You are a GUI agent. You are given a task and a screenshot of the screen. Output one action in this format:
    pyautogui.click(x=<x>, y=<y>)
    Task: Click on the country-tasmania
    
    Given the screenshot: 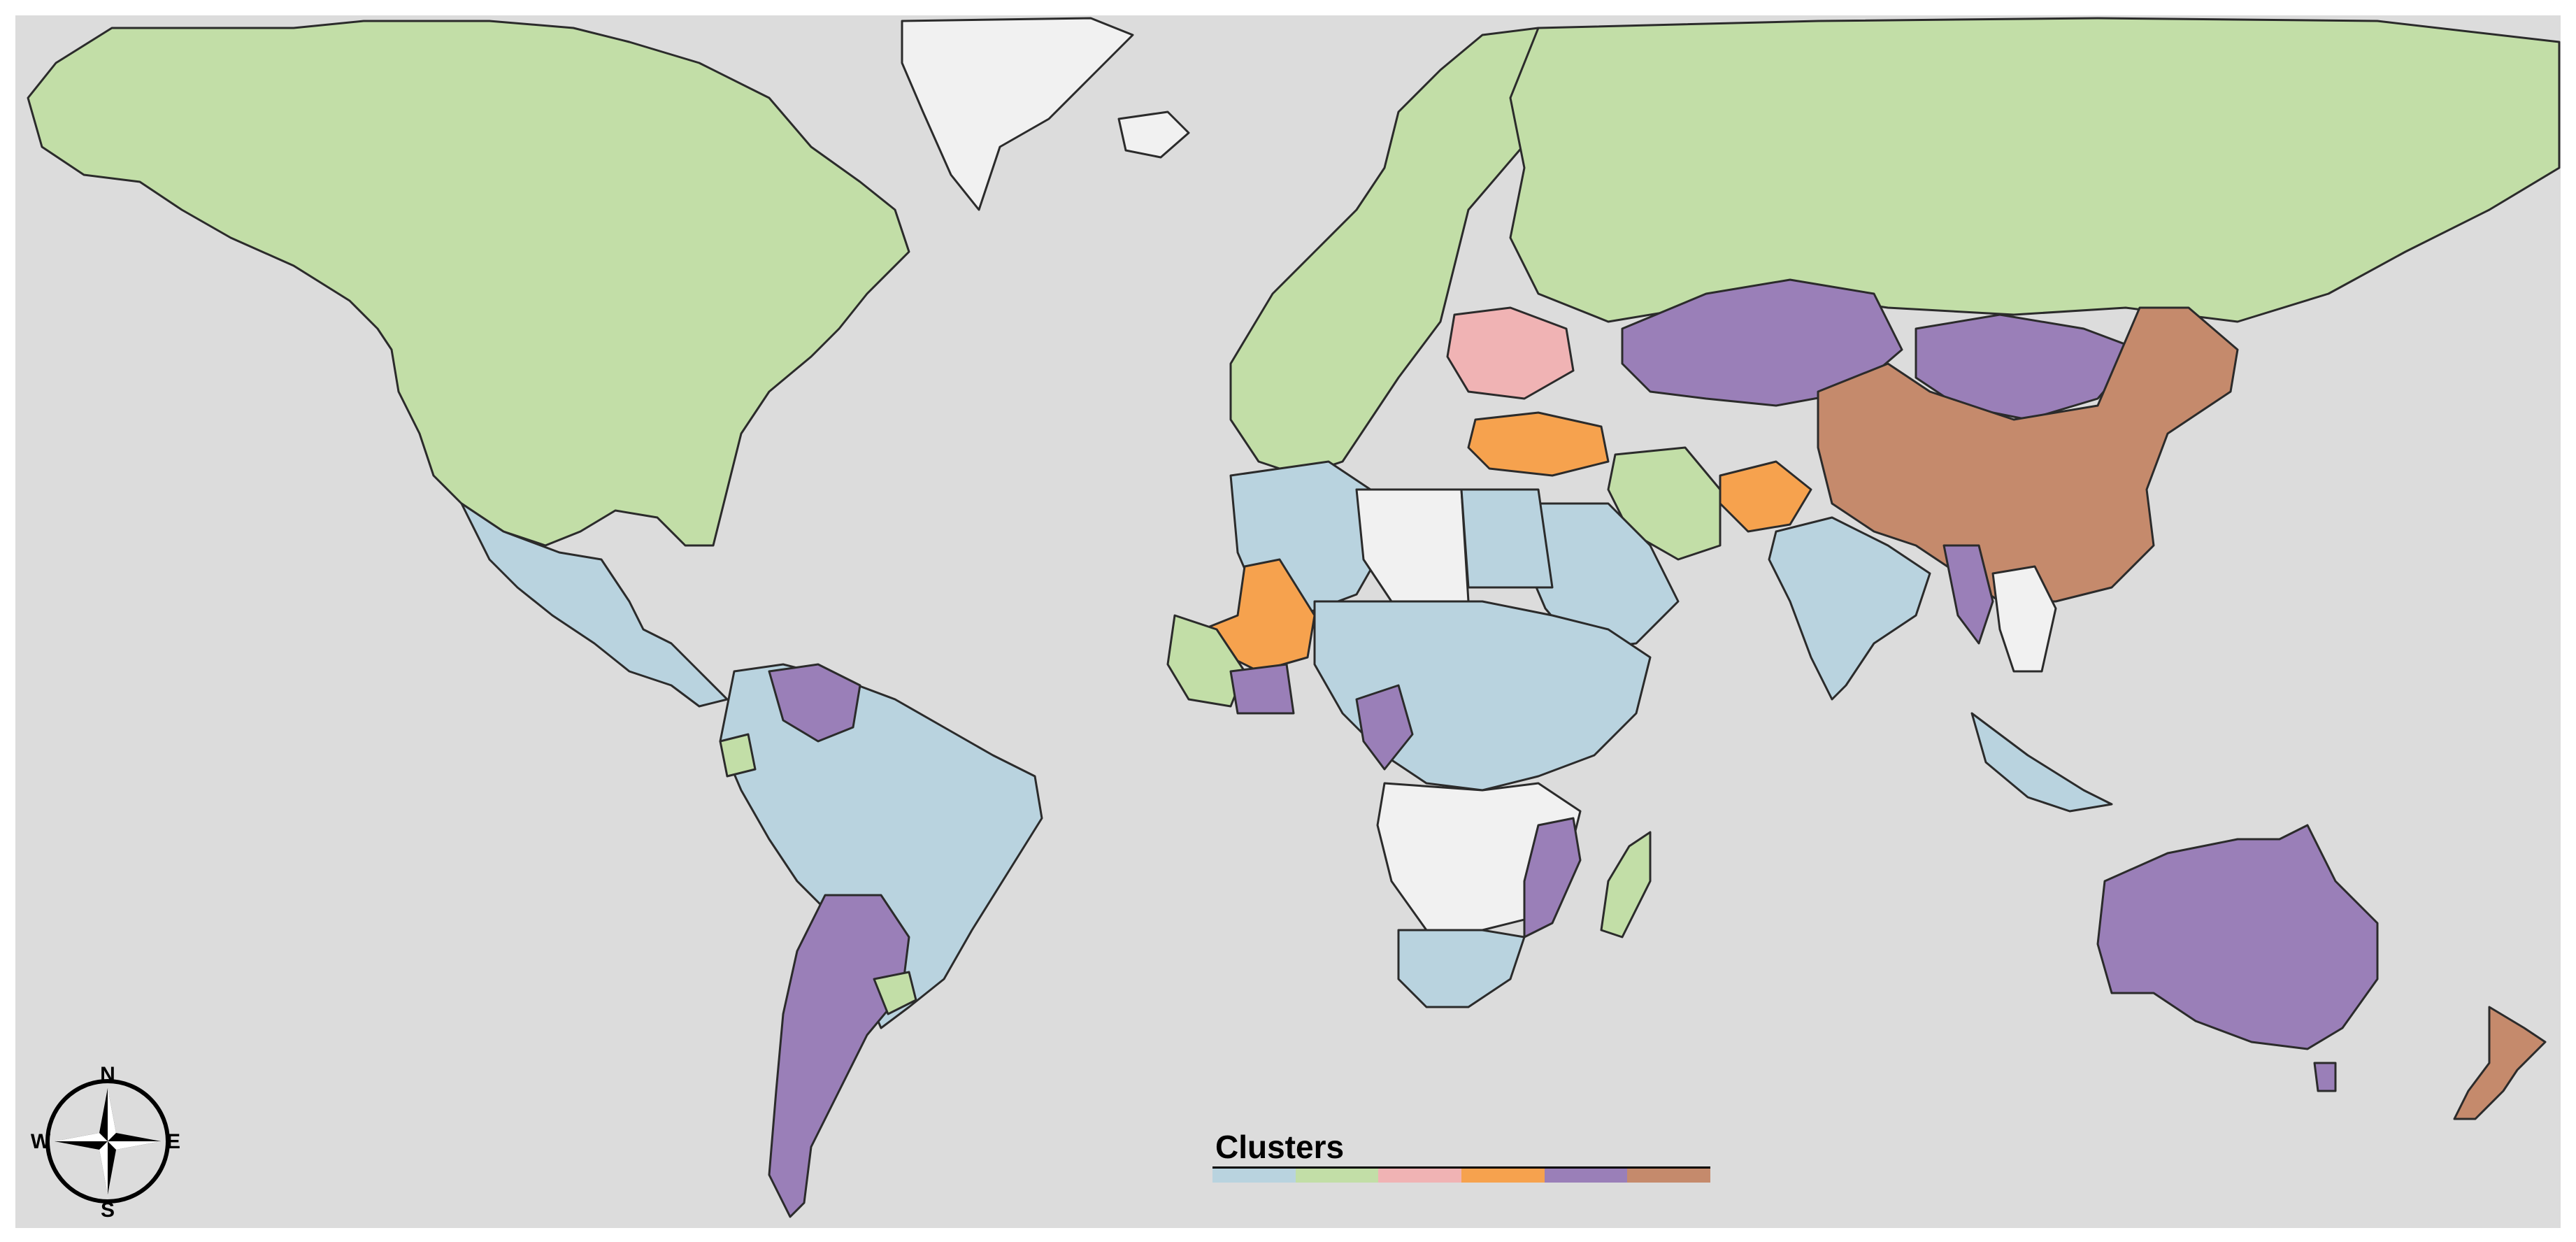 What is the action you would take?
    pyautogui.click(x=2325, y=1077)
    